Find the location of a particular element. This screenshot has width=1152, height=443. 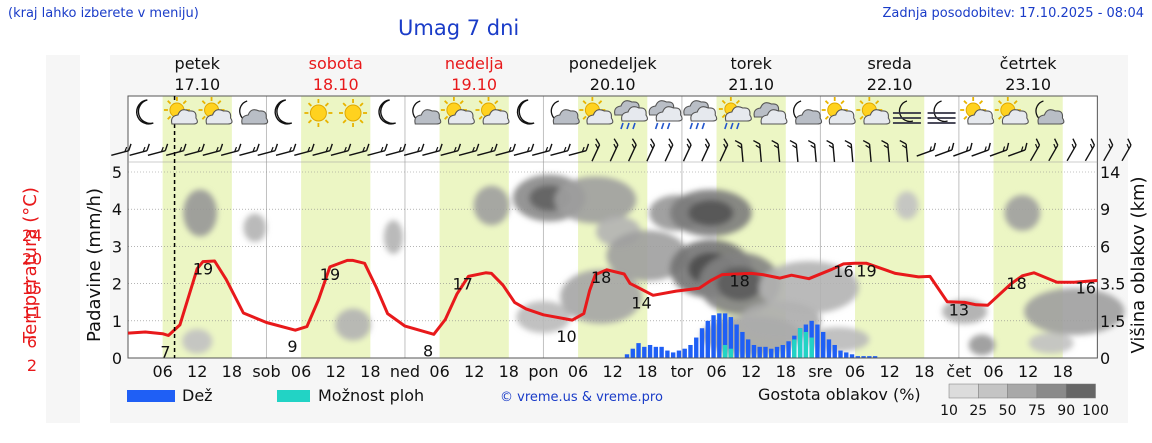

day-date: 23.10 is located at coordinates (1028, 84).